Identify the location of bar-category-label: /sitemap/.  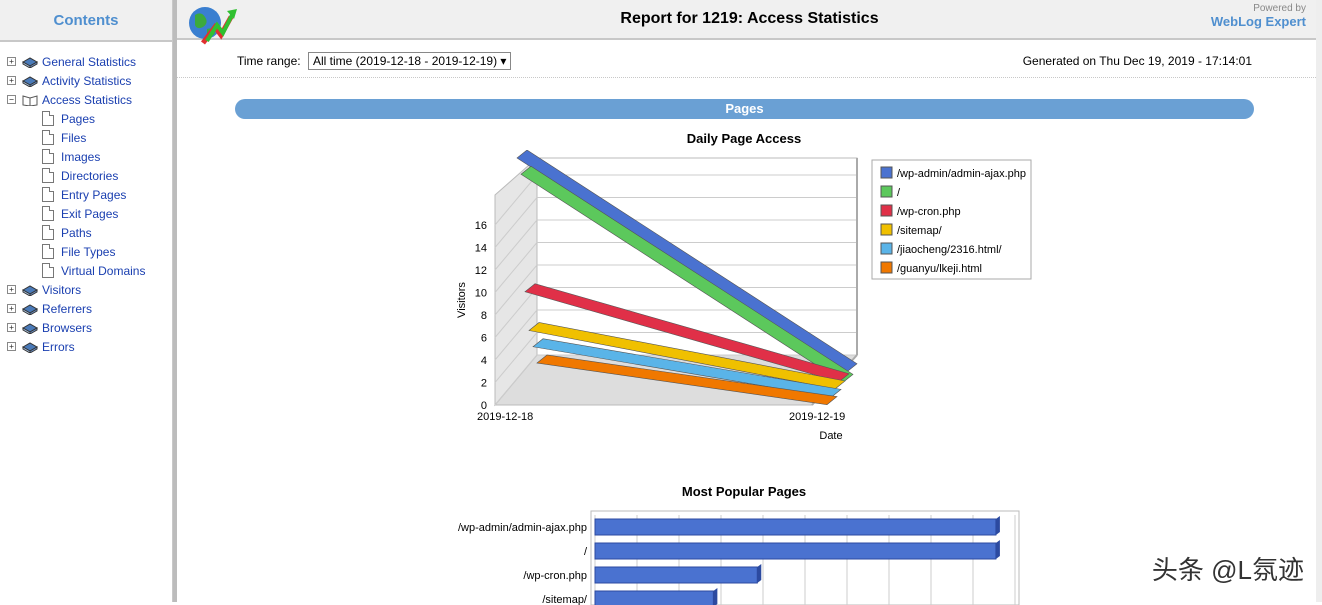
(565, 599).